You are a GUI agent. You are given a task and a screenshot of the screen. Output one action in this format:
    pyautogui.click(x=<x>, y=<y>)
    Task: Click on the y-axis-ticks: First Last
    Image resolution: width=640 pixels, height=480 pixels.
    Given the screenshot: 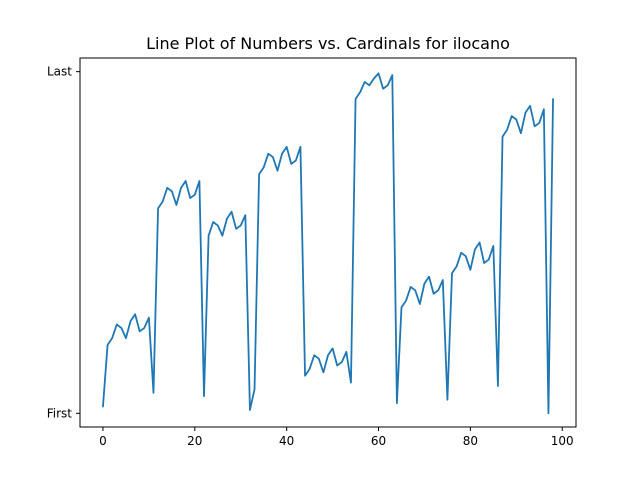 What is the action you would take?
    pyautogui.click(x=63, y=242)
    